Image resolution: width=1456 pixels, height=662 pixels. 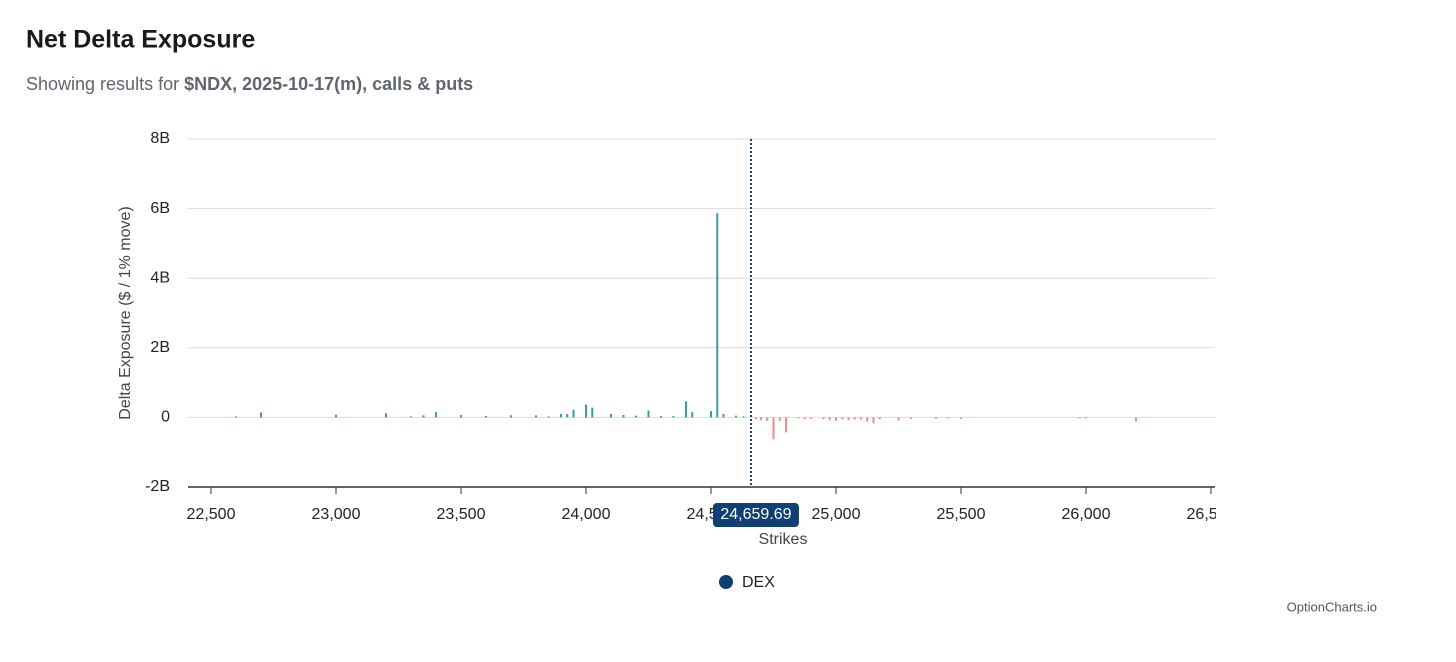 I want to click on x-axis-title: Strikes, so click(x=783, y=539).